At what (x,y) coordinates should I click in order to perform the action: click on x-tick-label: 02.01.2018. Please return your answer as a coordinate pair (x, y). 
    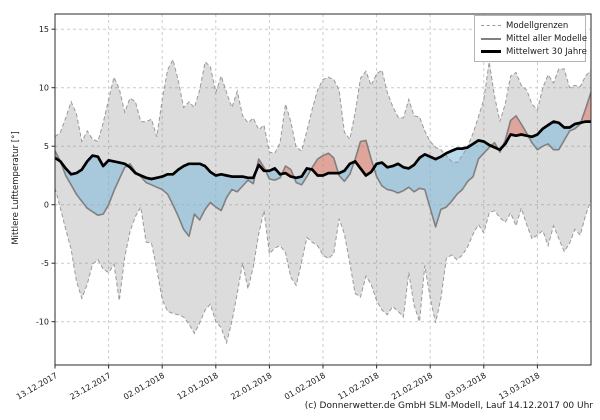
    Looking at the image, I should click on (144, 386).